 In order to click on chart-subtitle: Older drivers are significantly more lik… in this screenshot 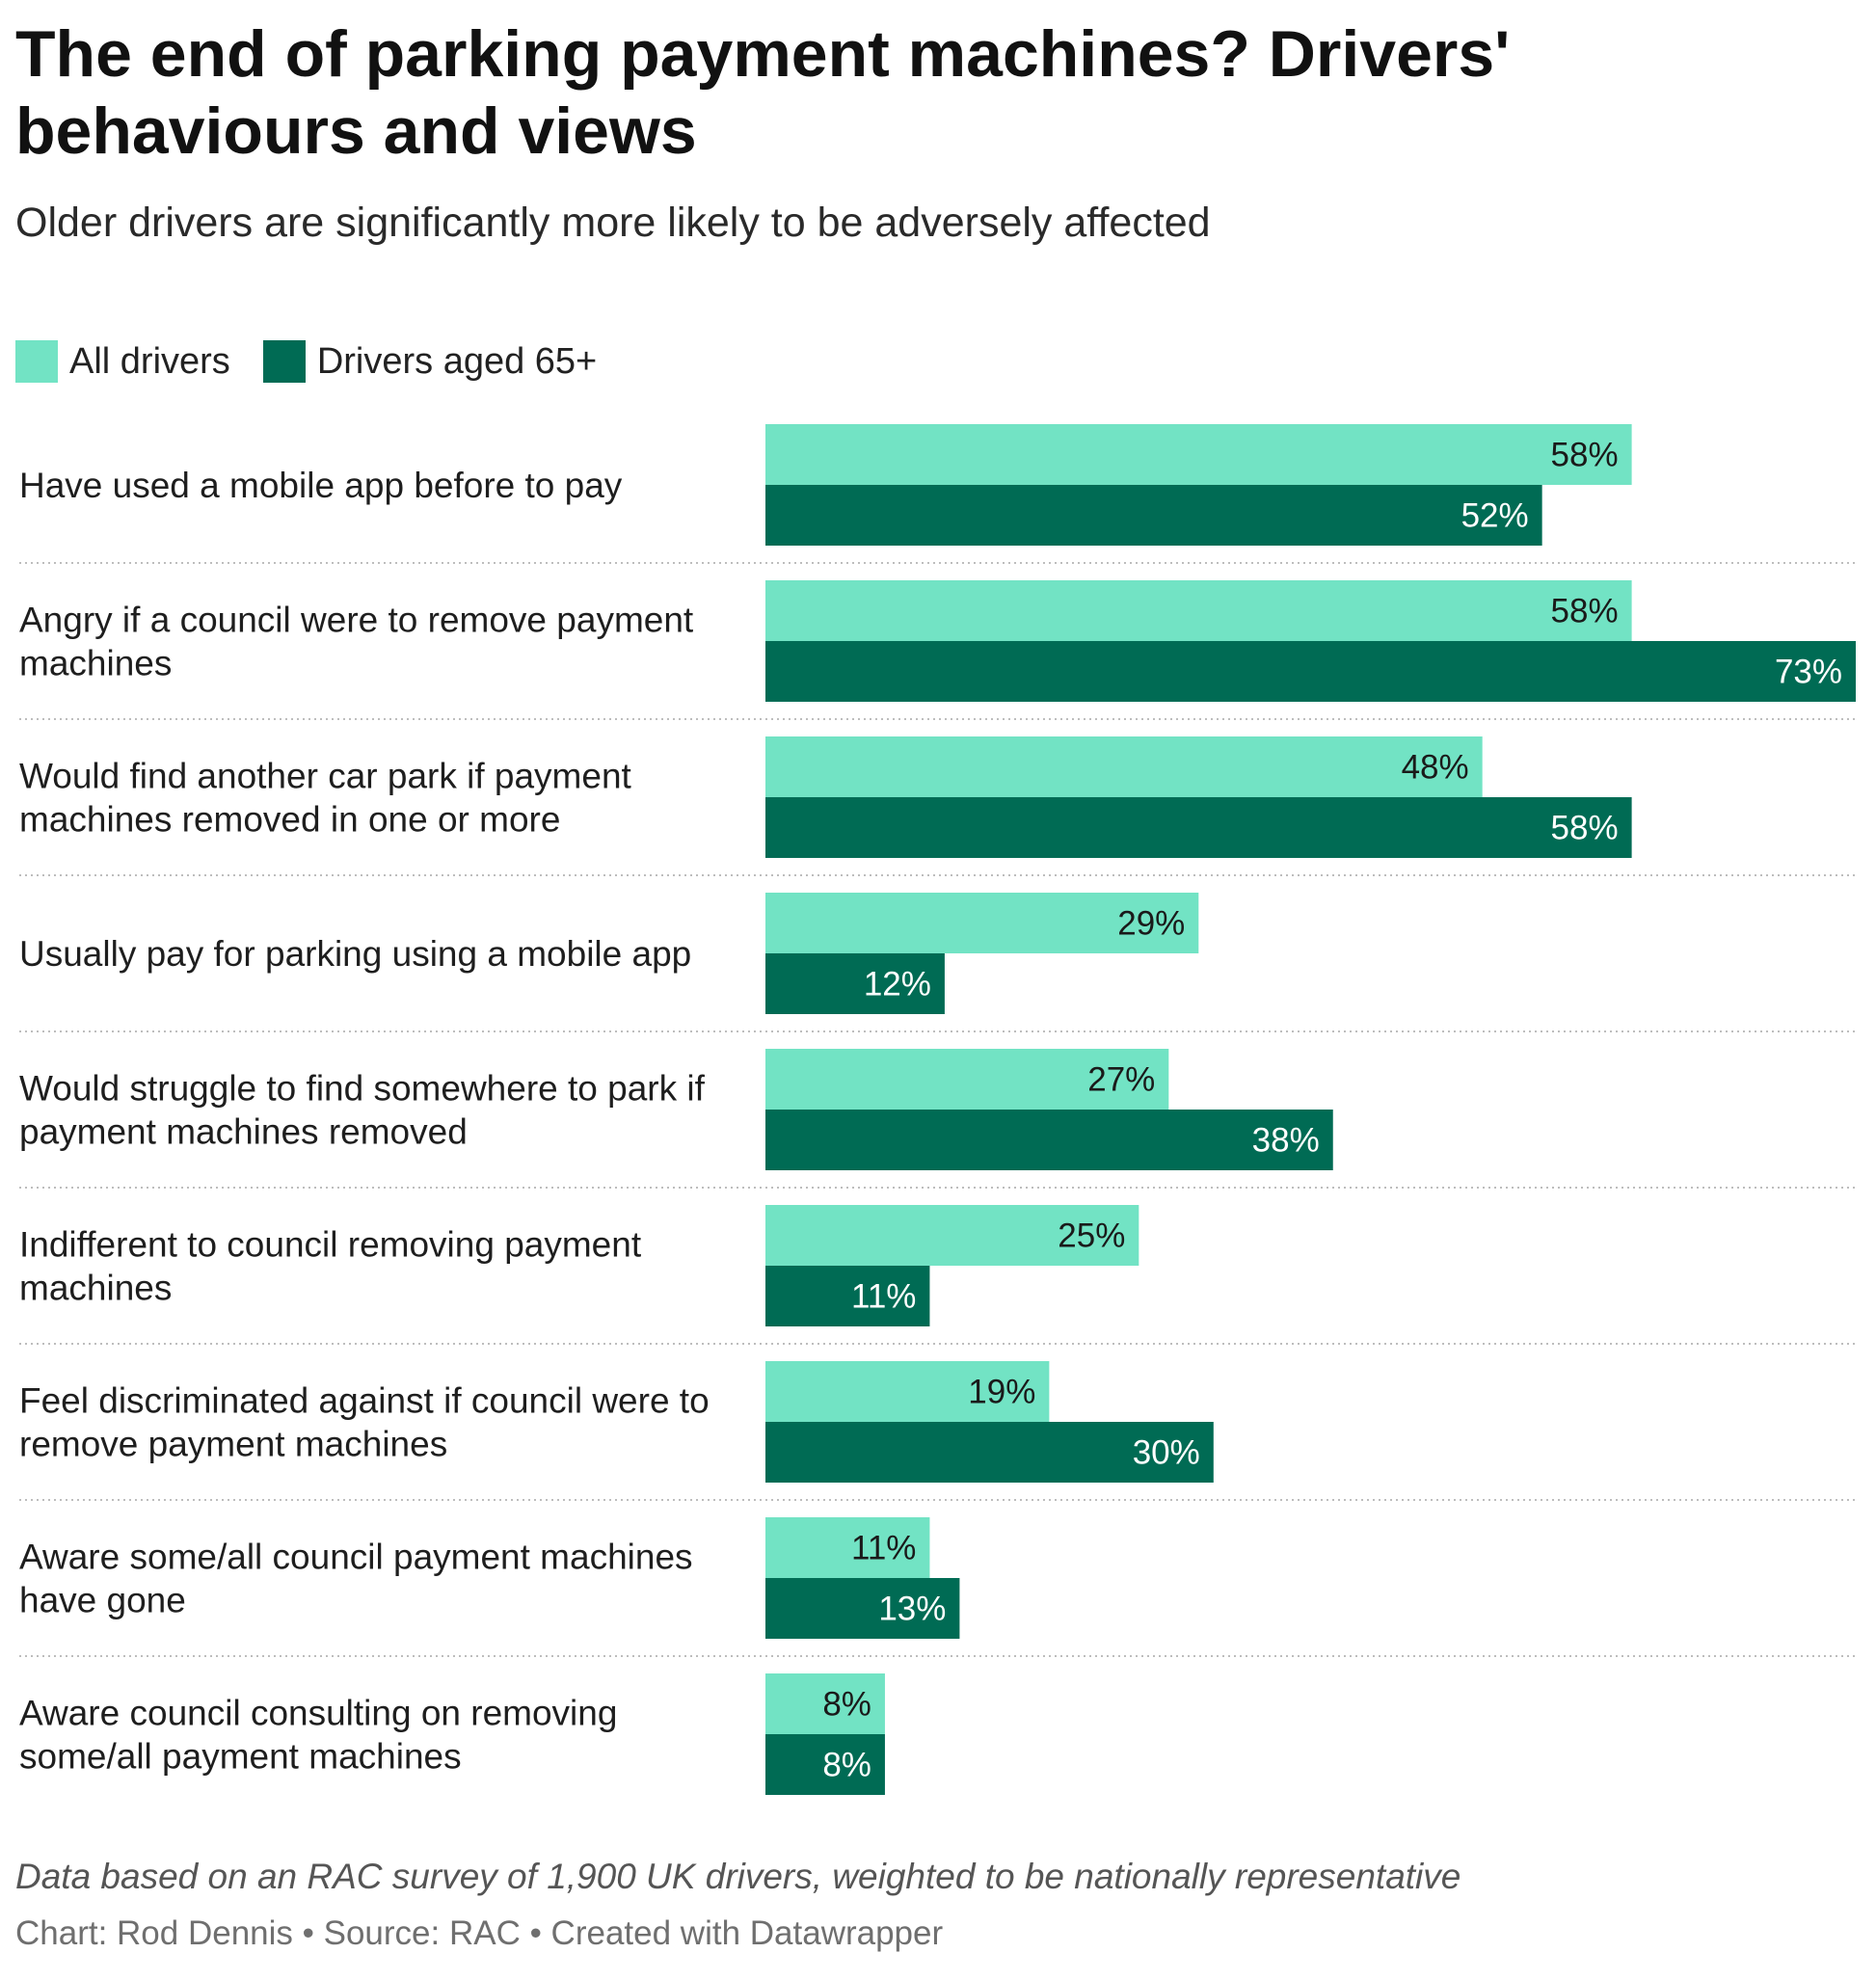, I will do `click(613, 223)`.